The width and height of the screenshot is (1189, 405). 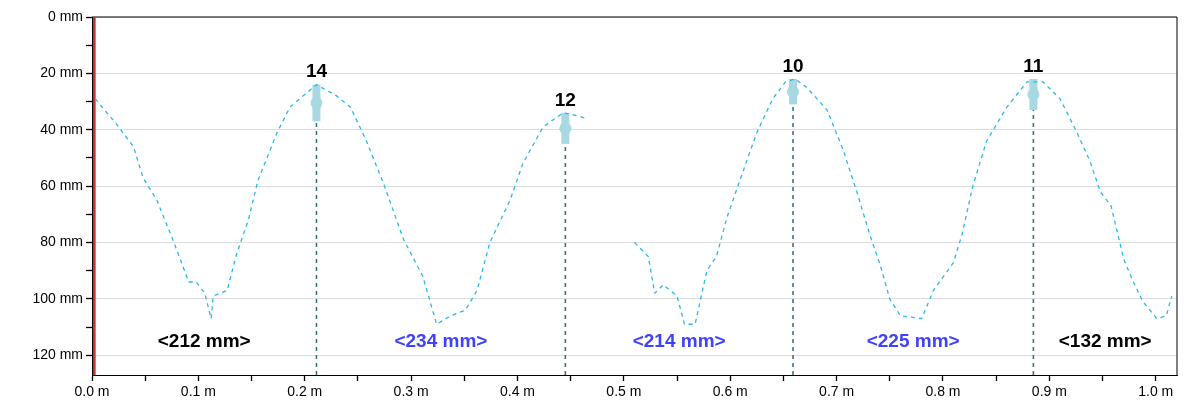 What do you see at coordinates (837, 391) in the screenshot?
I see `x-tick-label: 0.7 m` at bounding box center [837, 391].